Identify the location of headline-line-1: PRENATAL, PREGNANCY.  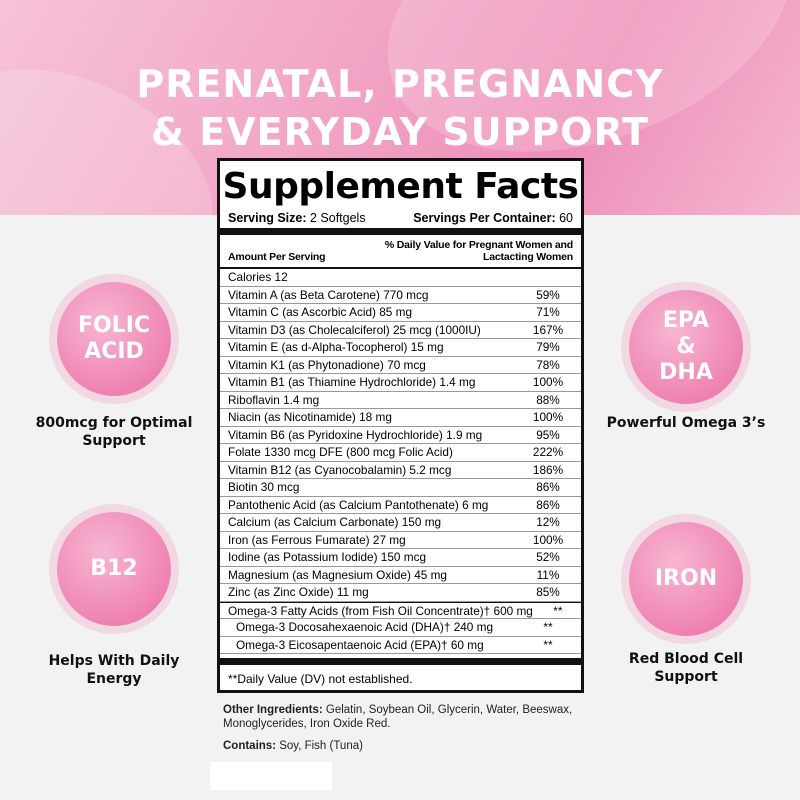
(400, 84).